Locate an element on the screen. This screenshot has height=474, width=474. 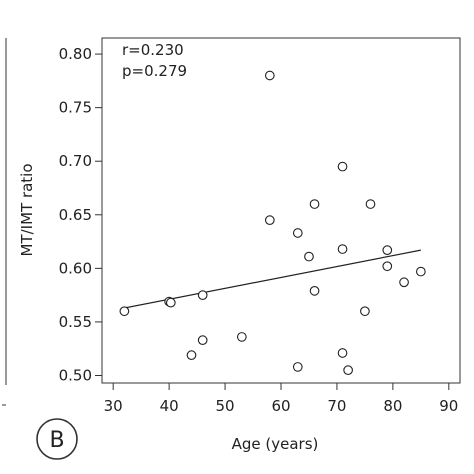
x-tick-label: 30 is located at coordinates (113, 406).